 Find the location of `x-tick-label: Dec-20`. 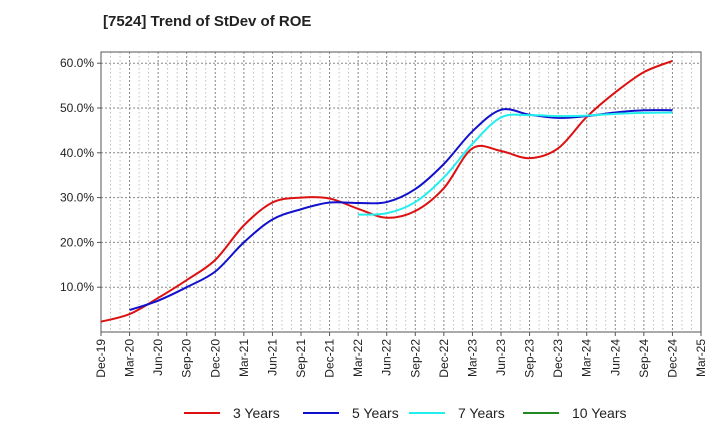

x-tick-label: Dec-20 is located at coordinates (215, 358).